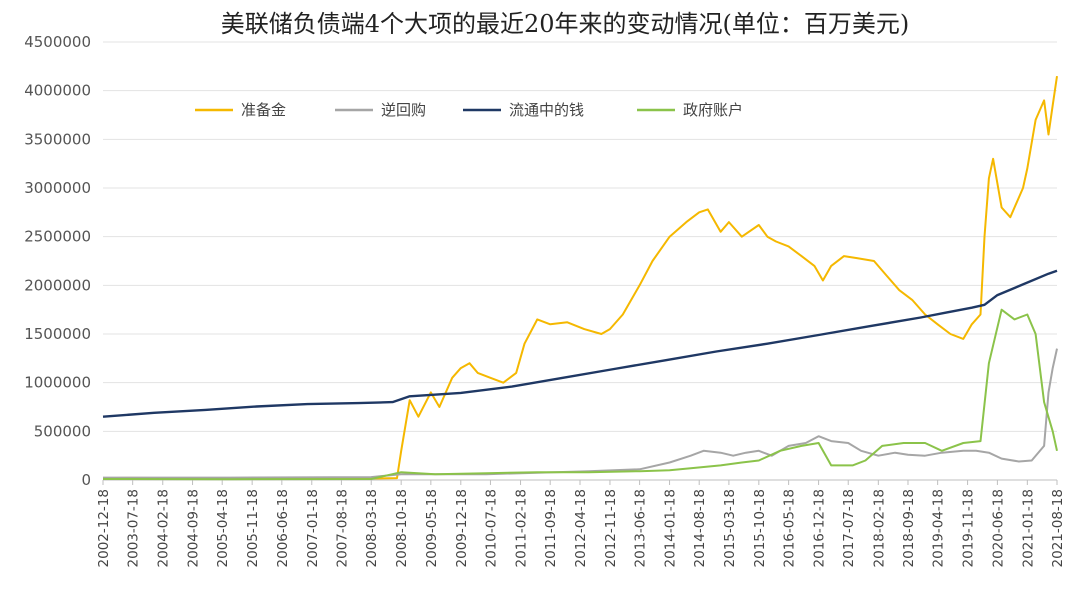 This screenshot has width=1080, height=599. Describe the element at coordinates (263, 110) in the screenshot. I see `legend-label: 准备金` at that location.